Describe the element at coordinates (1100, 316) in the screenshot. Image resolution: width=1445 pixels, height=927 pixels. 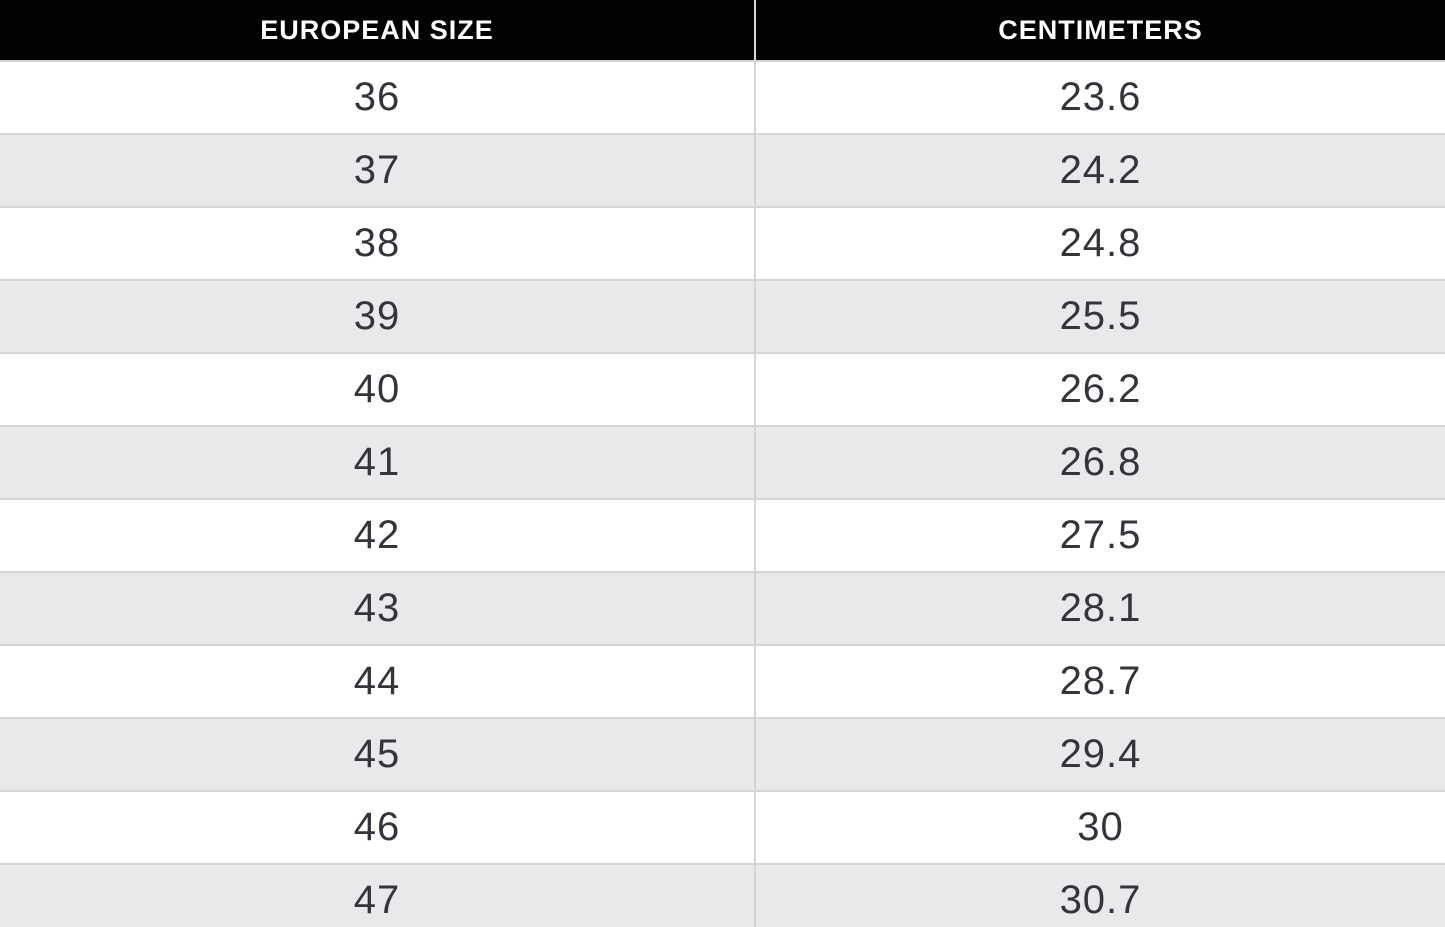
I see `centimeters-cell: 25.5` at that location.